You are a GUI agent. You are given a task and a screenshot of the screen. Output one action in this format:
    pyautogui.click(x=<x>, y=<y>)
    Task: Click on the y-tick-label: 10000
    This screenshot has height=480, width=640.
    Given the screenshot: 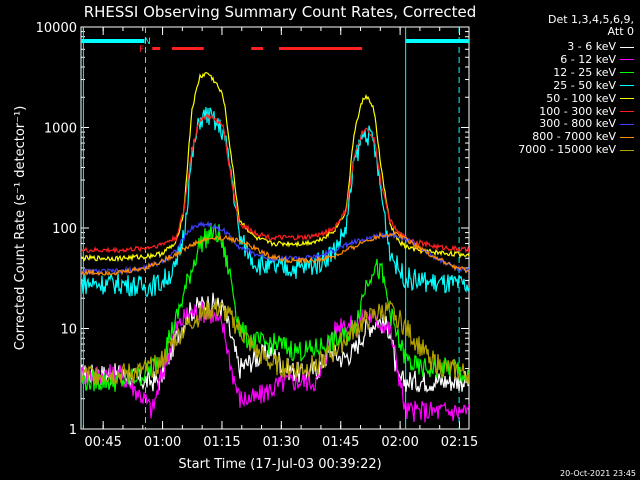 What is the action you would take?
    pyautogui.click(x=56, y=28)
    